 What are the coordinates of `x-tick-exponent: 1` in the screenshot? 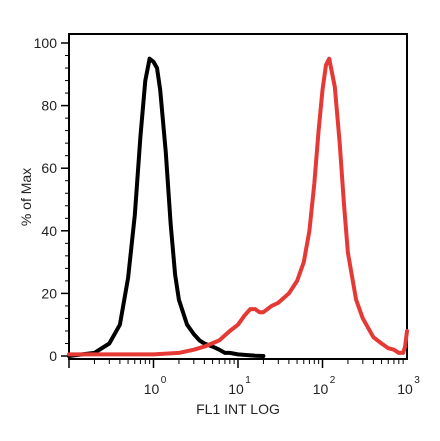 It's located at (248, 380).